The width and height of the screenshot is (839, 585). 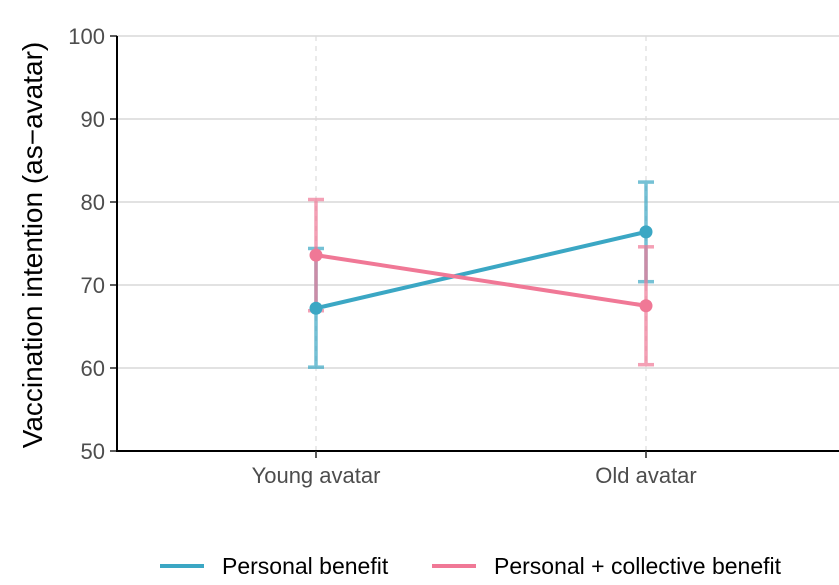 I want to click on x-tick-label-1: Old avatar, so click(x=646, y=475).